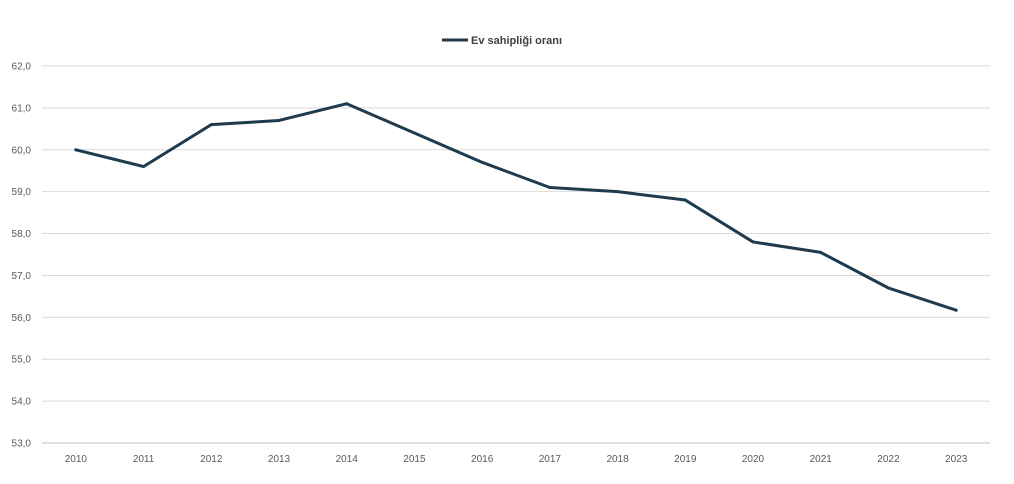 This screenshot has height=484, width=1014. Describe the element at coordinates (22, 360) in the screenshot. I see `y-tick-label: 55,0` at that location.